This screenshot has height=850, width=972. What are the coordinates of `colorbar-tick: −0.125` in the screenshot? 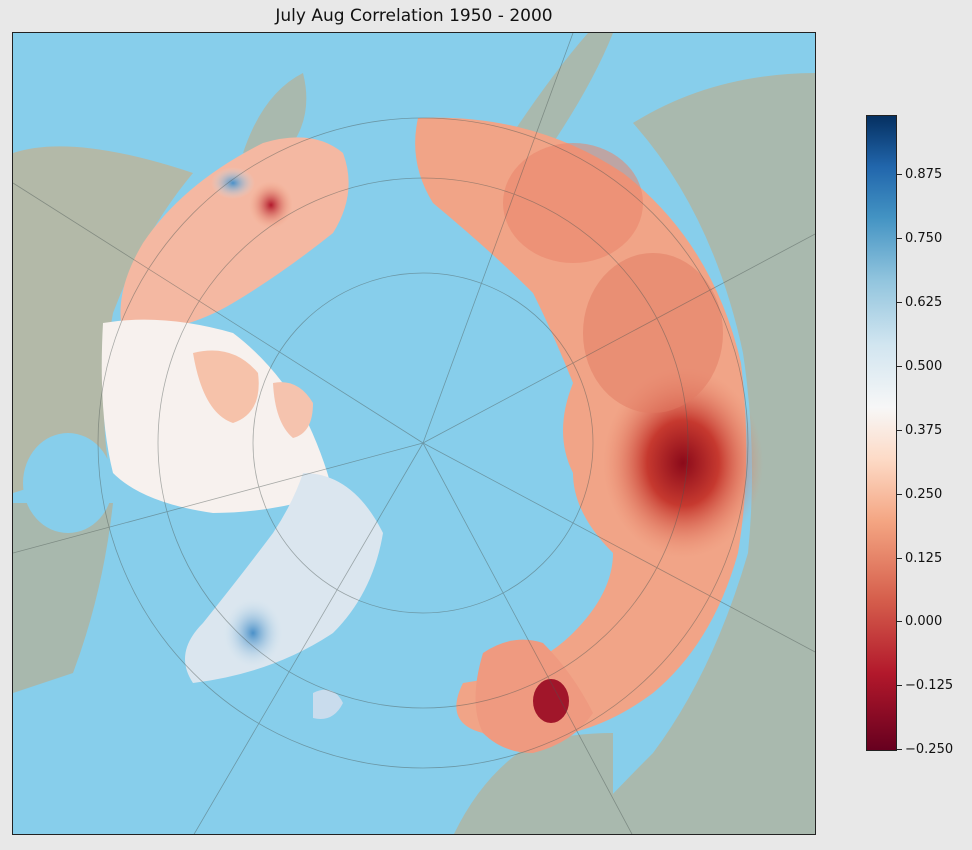 It's located at (925, 686).